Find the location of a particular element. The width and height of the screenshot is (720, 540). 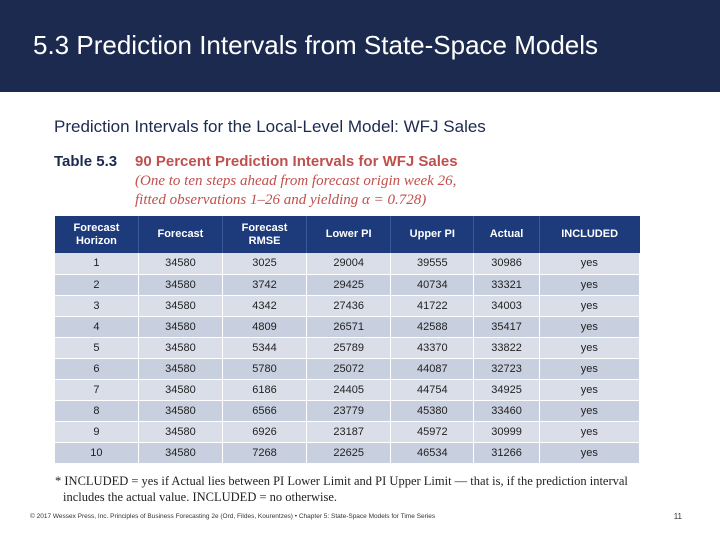

table-number: Table 5.3 is located at coordinates (86, 161).